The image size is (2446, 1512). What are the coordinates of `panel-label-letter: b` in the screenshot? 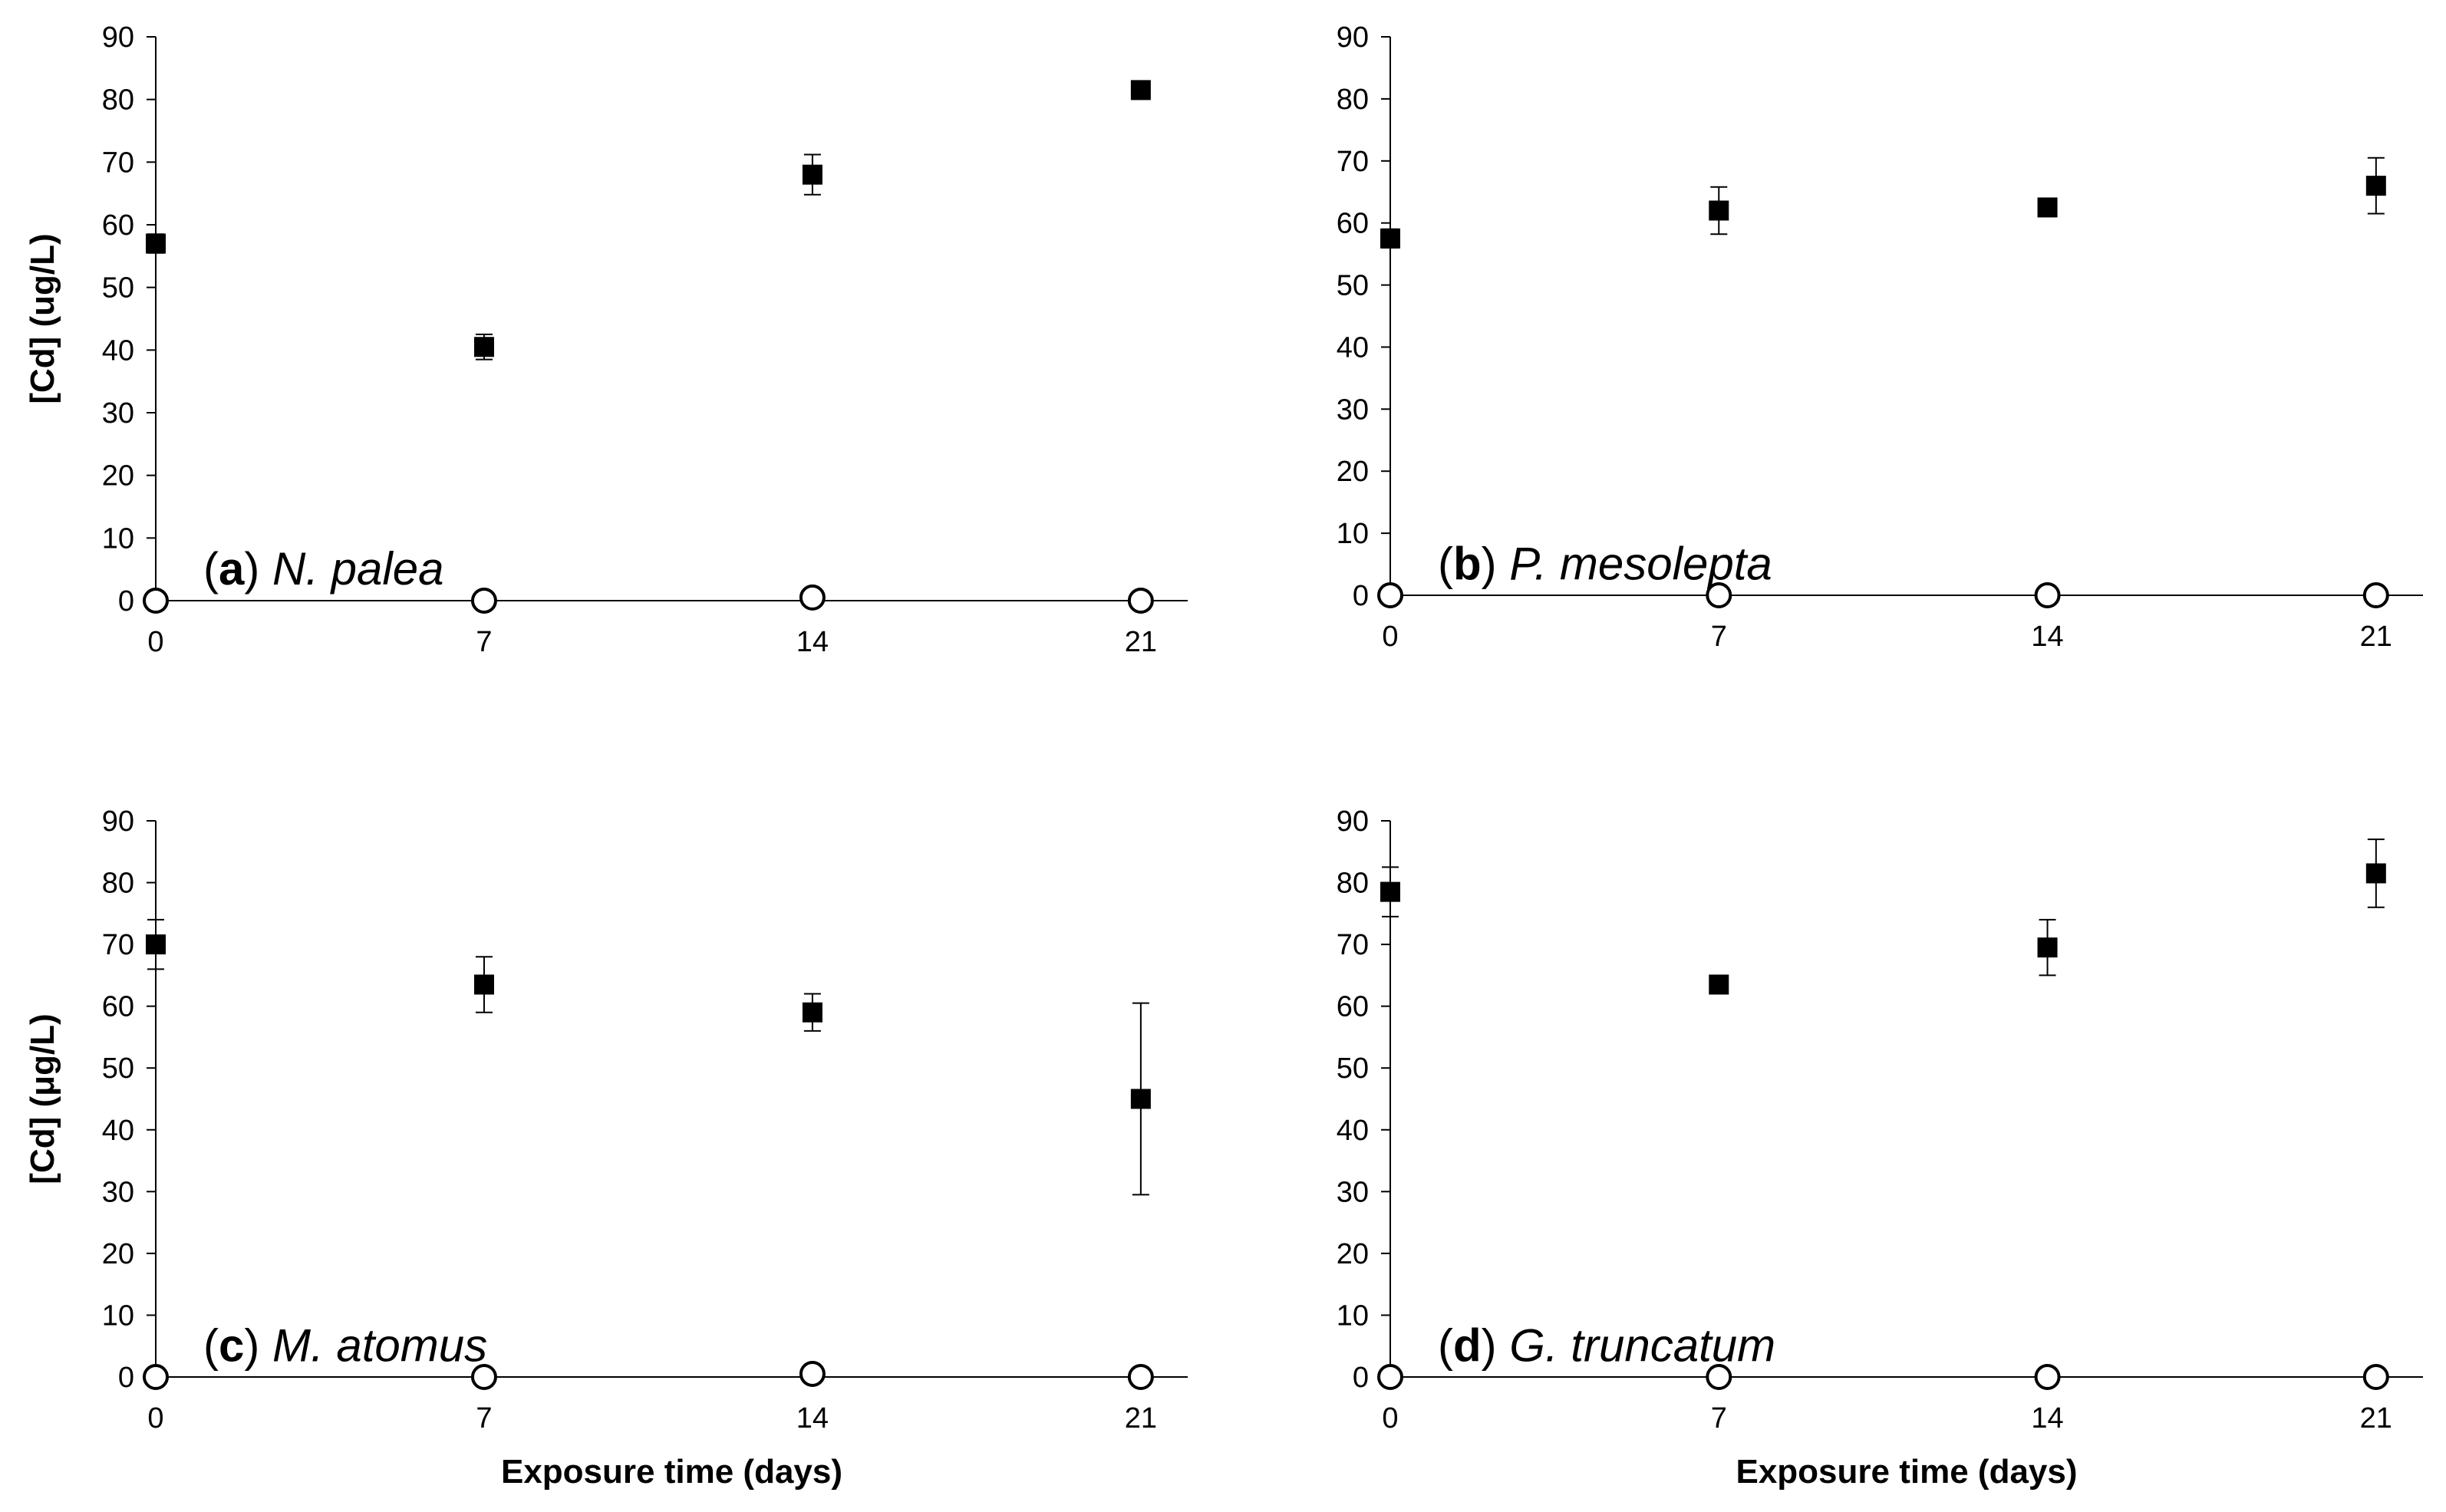 It's located at (1467, 564).